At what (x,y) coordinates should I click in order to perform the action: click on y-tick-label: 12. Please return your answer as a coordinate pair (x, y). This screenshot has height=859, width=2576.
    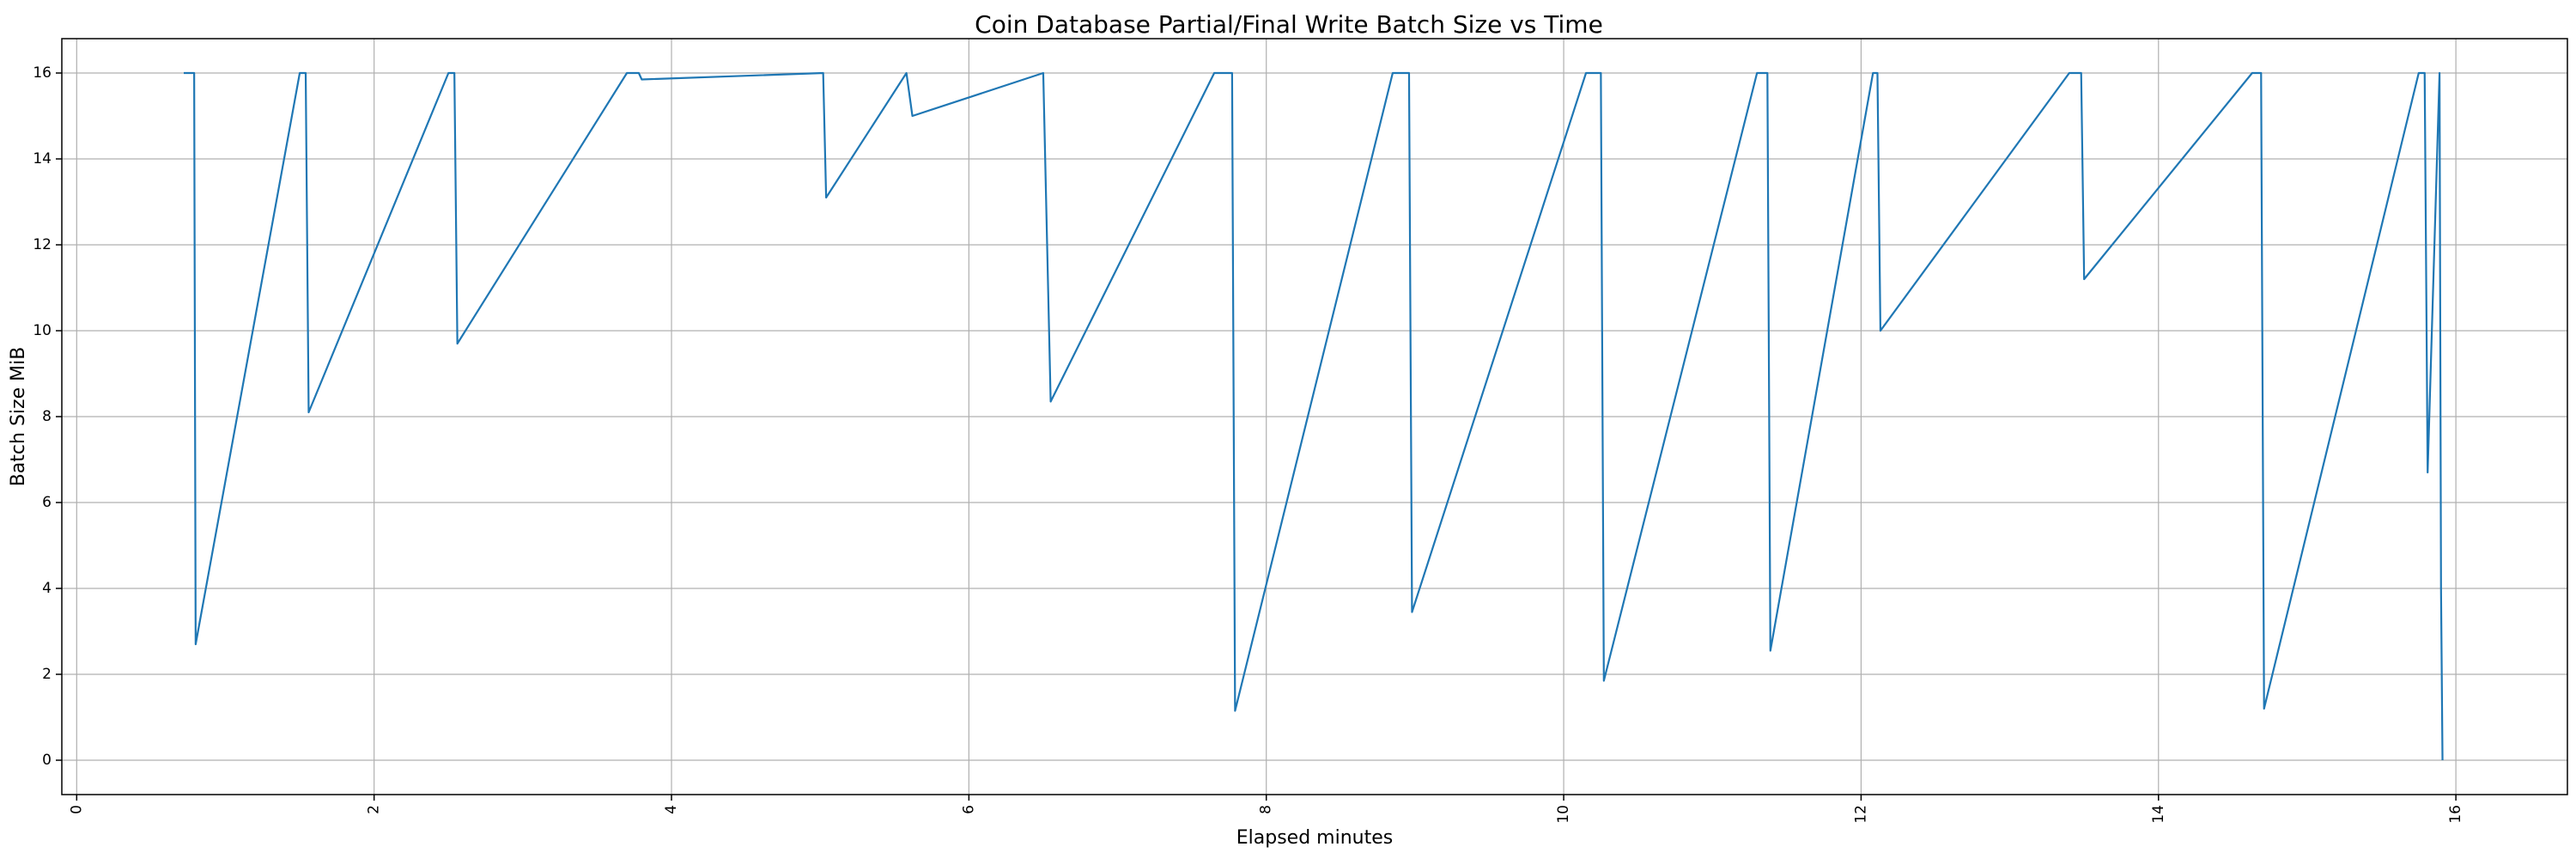
    Looking at the image, I should click on (42, 245).